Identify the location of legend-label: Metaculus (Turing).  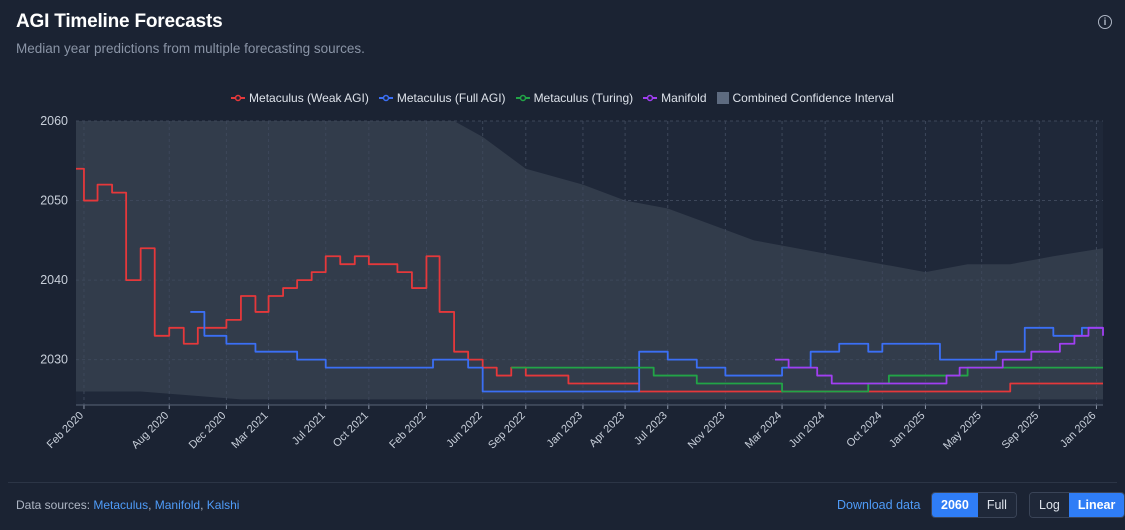
(583, 98).